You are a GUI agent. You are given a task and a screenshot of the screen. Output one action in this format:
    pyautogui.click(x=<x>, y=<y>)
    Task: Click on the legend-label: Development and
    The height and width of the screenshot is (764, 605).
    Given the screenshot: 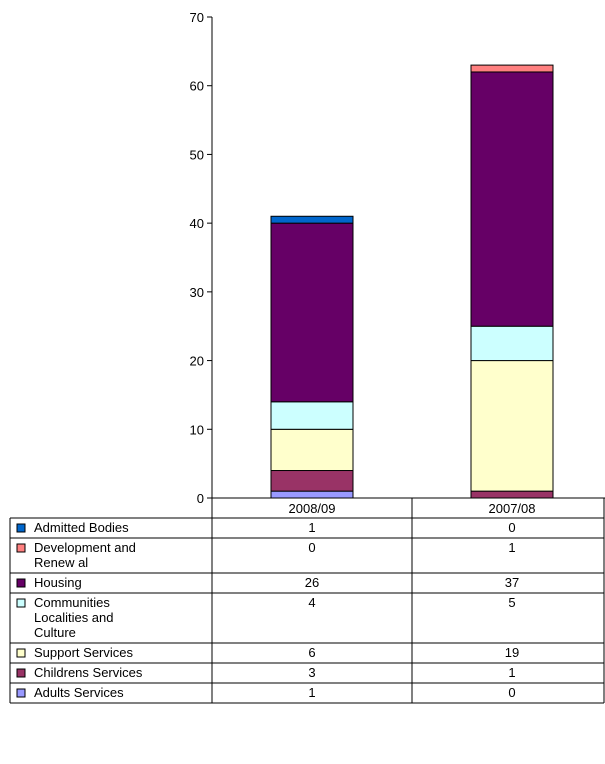 What is the action you would take?
    pyautogui.click(x=85, y=547)
    